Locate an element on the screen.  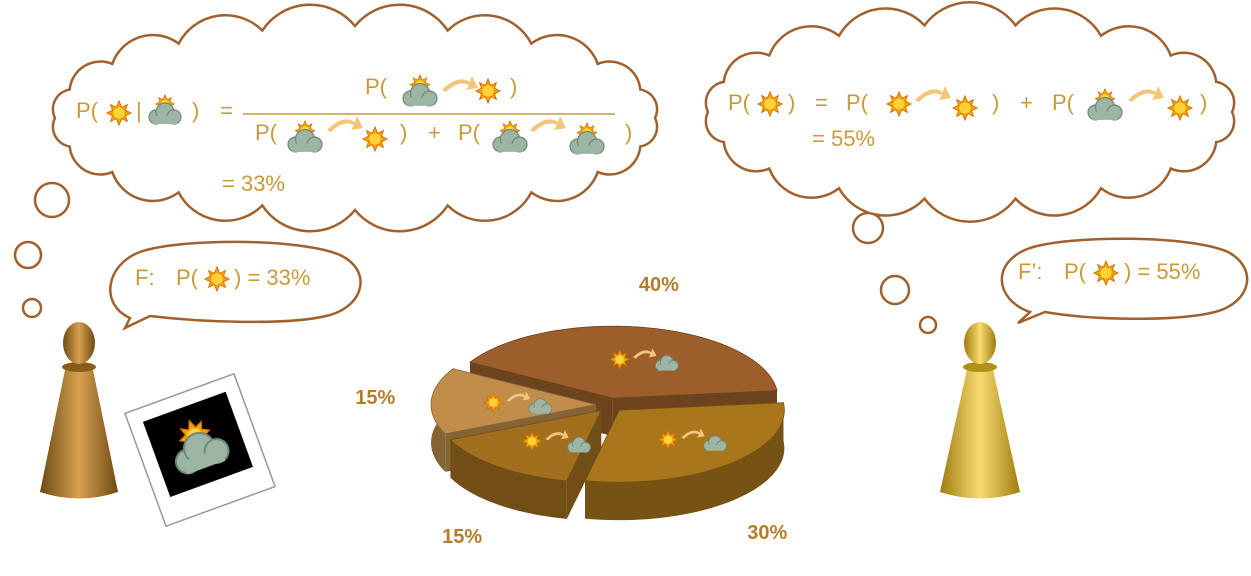
left-speech: F: P( ) = 33% is located at coordinates (222, 278).